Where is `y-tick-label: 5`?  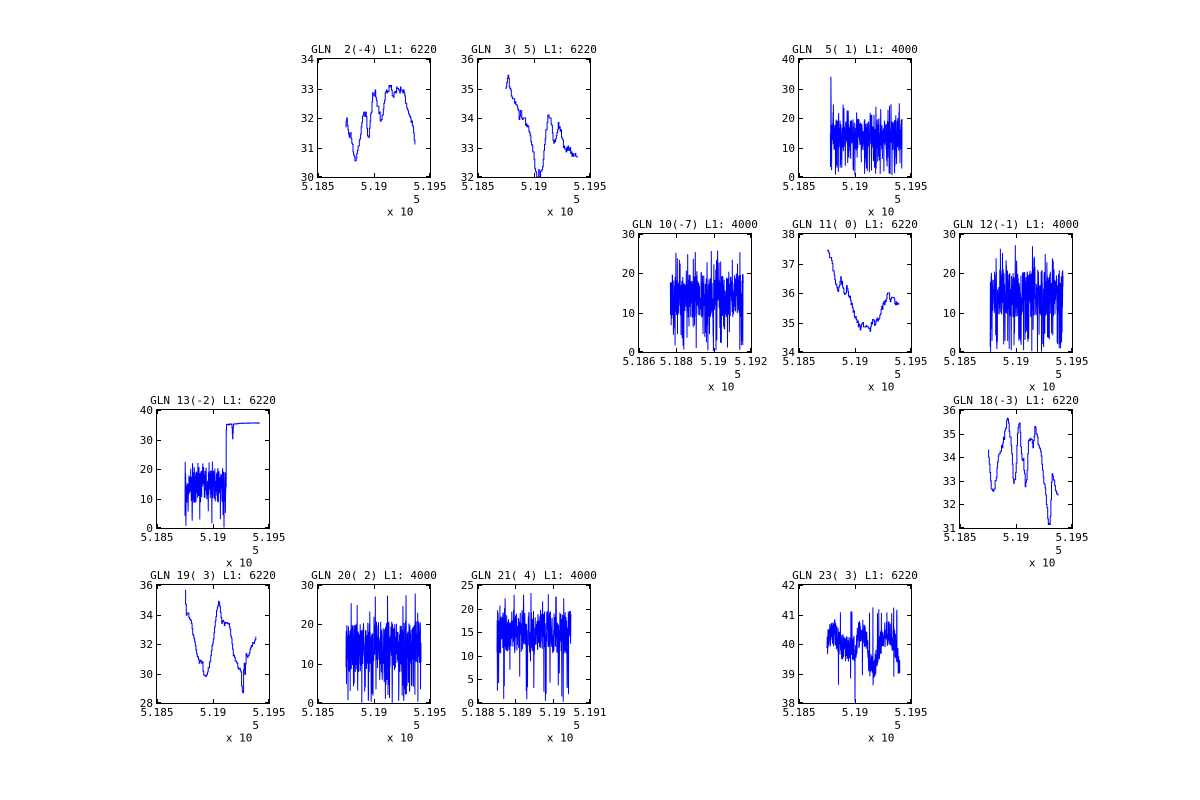
y-tick-label: 5 is located at coordinates (470, 680).